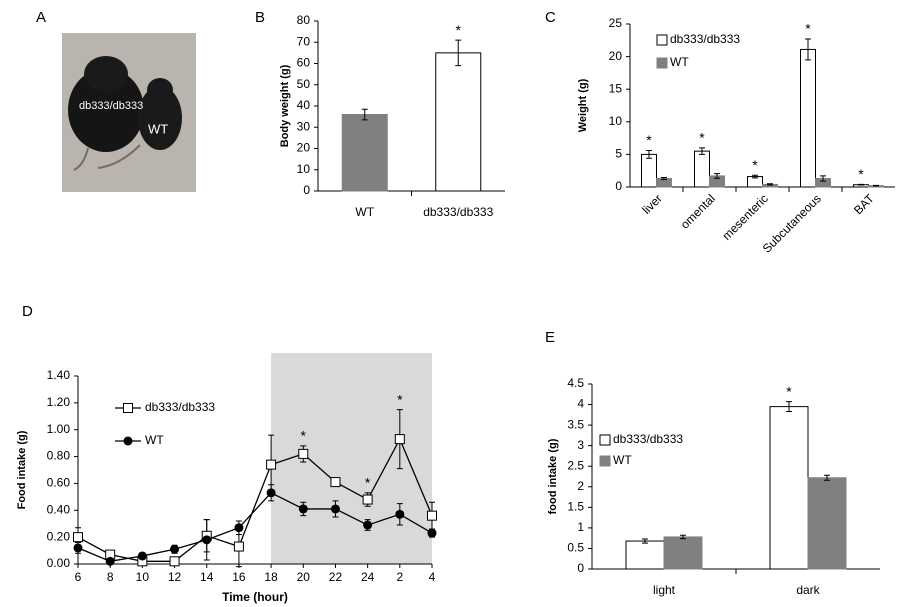 This screenshot has height=607, width=898. What do you see at coordinates (260, 17) in the screenshot?
I see `panel-label: B` at bounding box center [260, 17].